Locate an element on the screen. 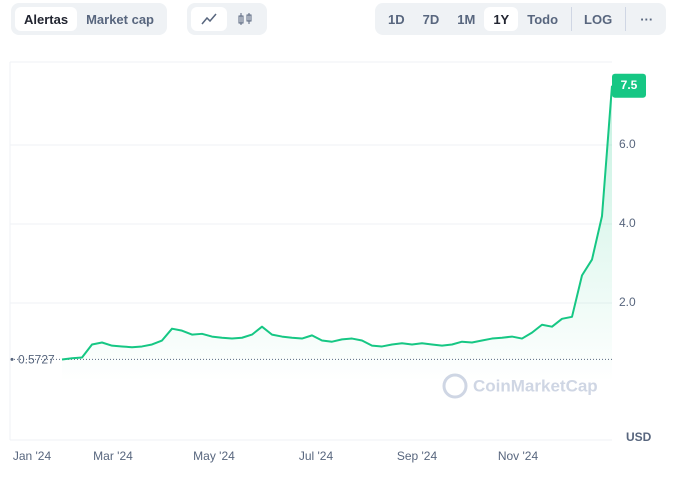  chart-type-group is located at coordinates (227, 19).